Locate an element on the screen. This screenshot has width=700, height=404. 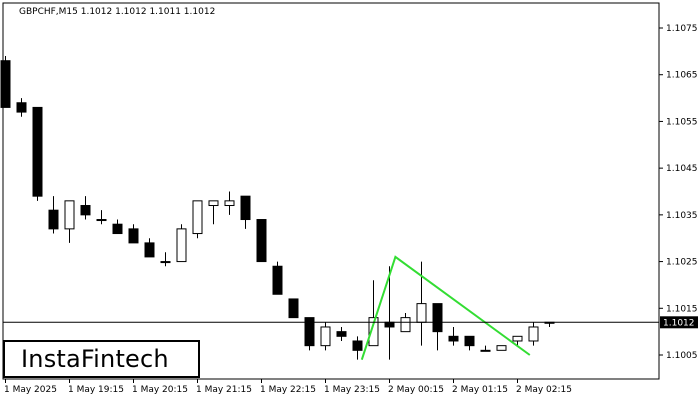
y-tick-label: 1.1045 is located at coordinates (682, 169).